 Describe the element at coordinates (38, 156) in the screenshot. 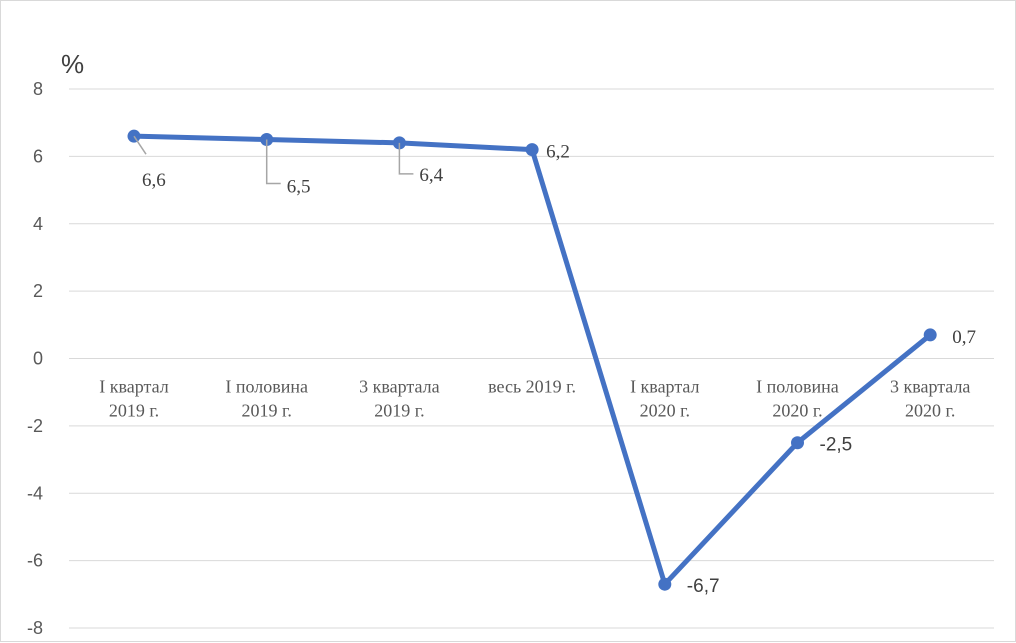

I see `y-tick-label: 6` at that location.